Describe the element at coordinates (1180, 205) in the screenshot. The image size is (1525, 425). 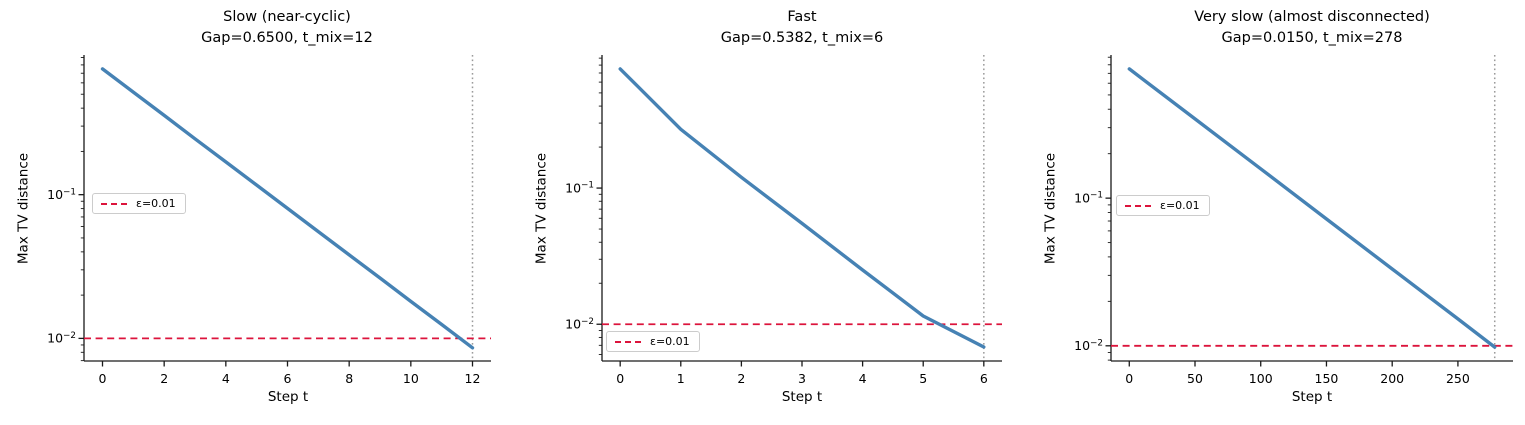
I see `panel-3-legend-label: ε=0.01` at that location.